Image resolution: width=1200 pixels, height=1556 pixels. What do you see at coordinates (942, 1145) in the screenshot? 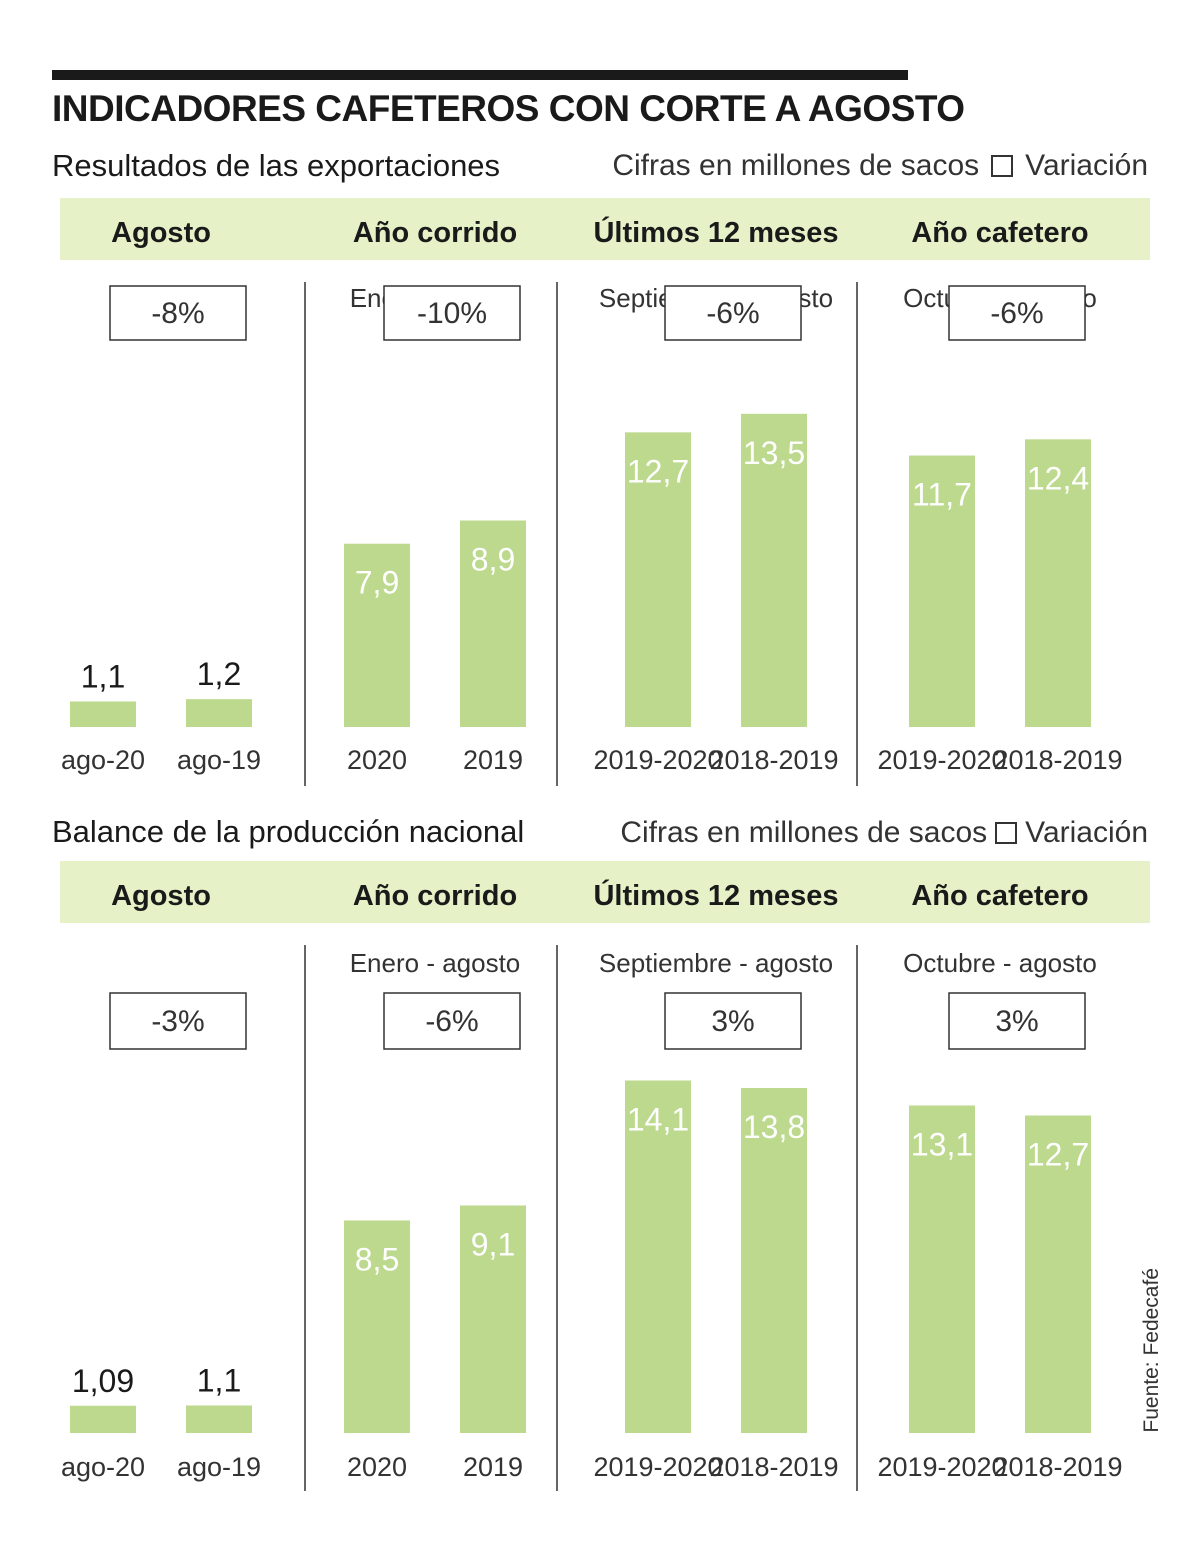
I see `bar-value-label: 13,1` at bounding box center [942, 1145].